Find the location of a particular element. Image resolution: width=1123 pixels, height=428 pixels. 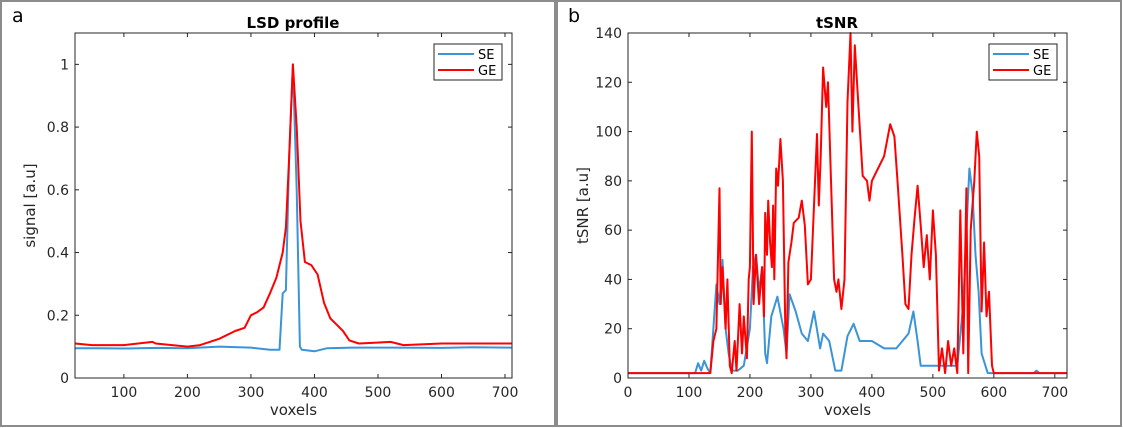

y-axis-label: signal [a.u] is located at coordinates (30, 205).